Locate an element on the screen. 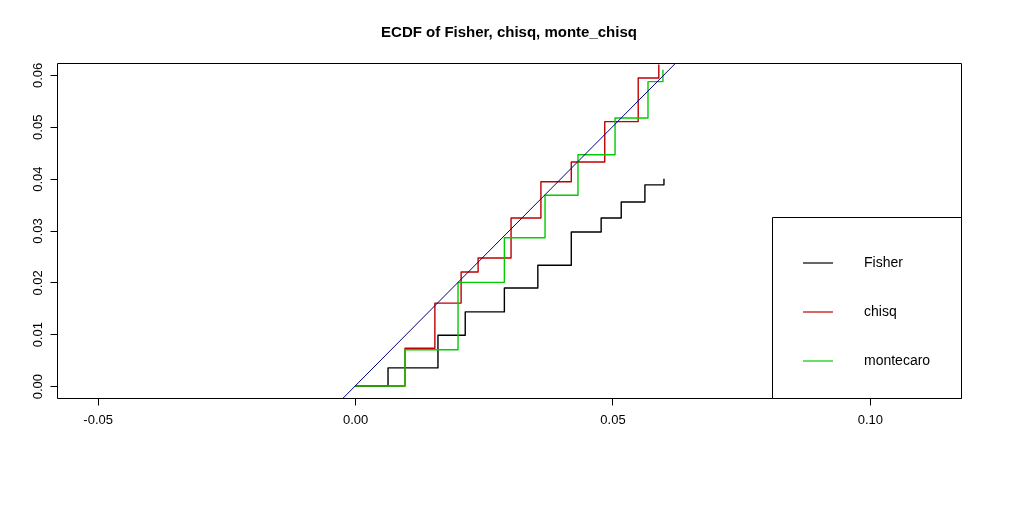  y-tick-label: 0.00 is located at coordinates (37, 386).